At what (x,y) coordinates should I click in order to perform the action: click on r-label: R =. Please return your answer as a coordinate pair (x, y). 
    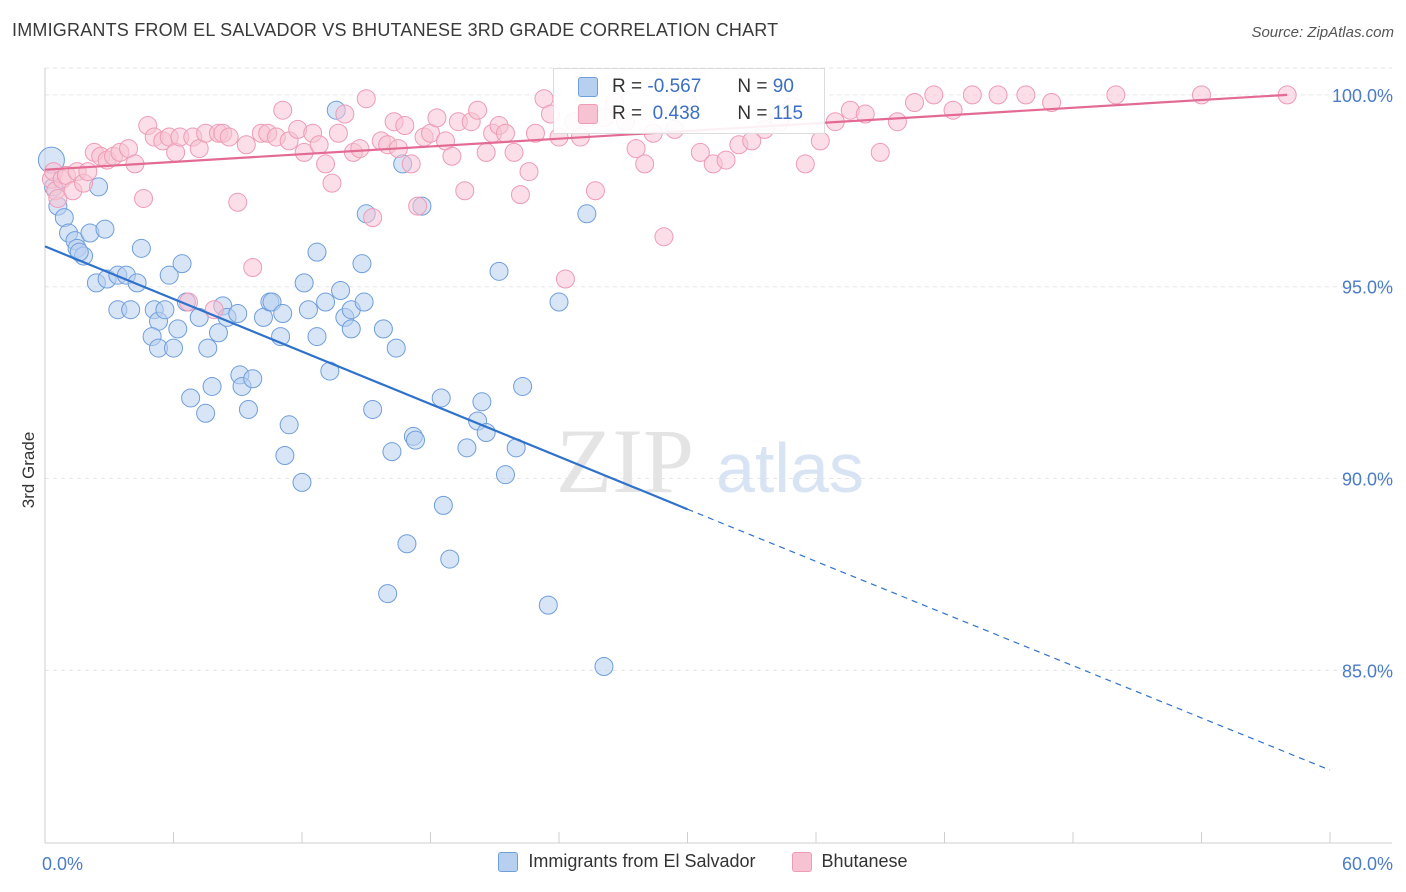
    Looking at the image, I should click on (627, 86).